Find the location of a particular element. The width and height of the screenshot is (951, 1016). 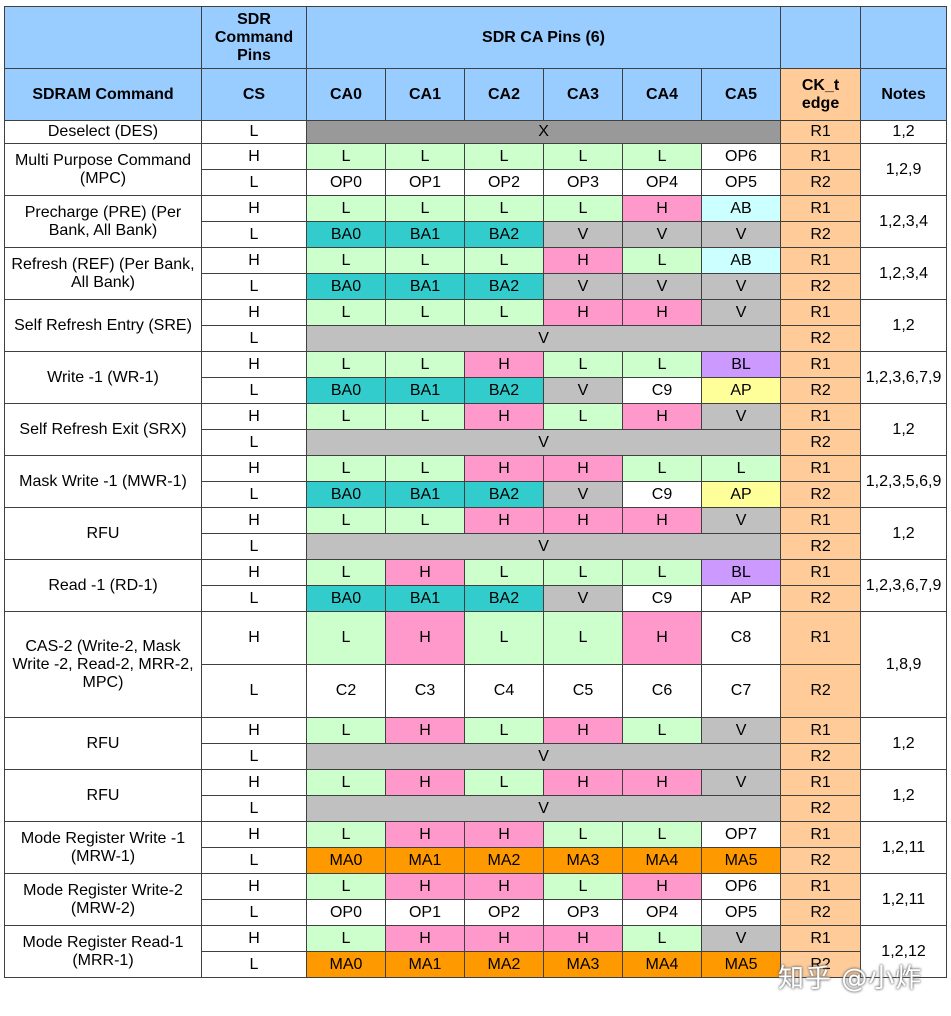

header-row-top: SDR Command Pins SDR CA Pins (6) is located at coordinates (476, 37).